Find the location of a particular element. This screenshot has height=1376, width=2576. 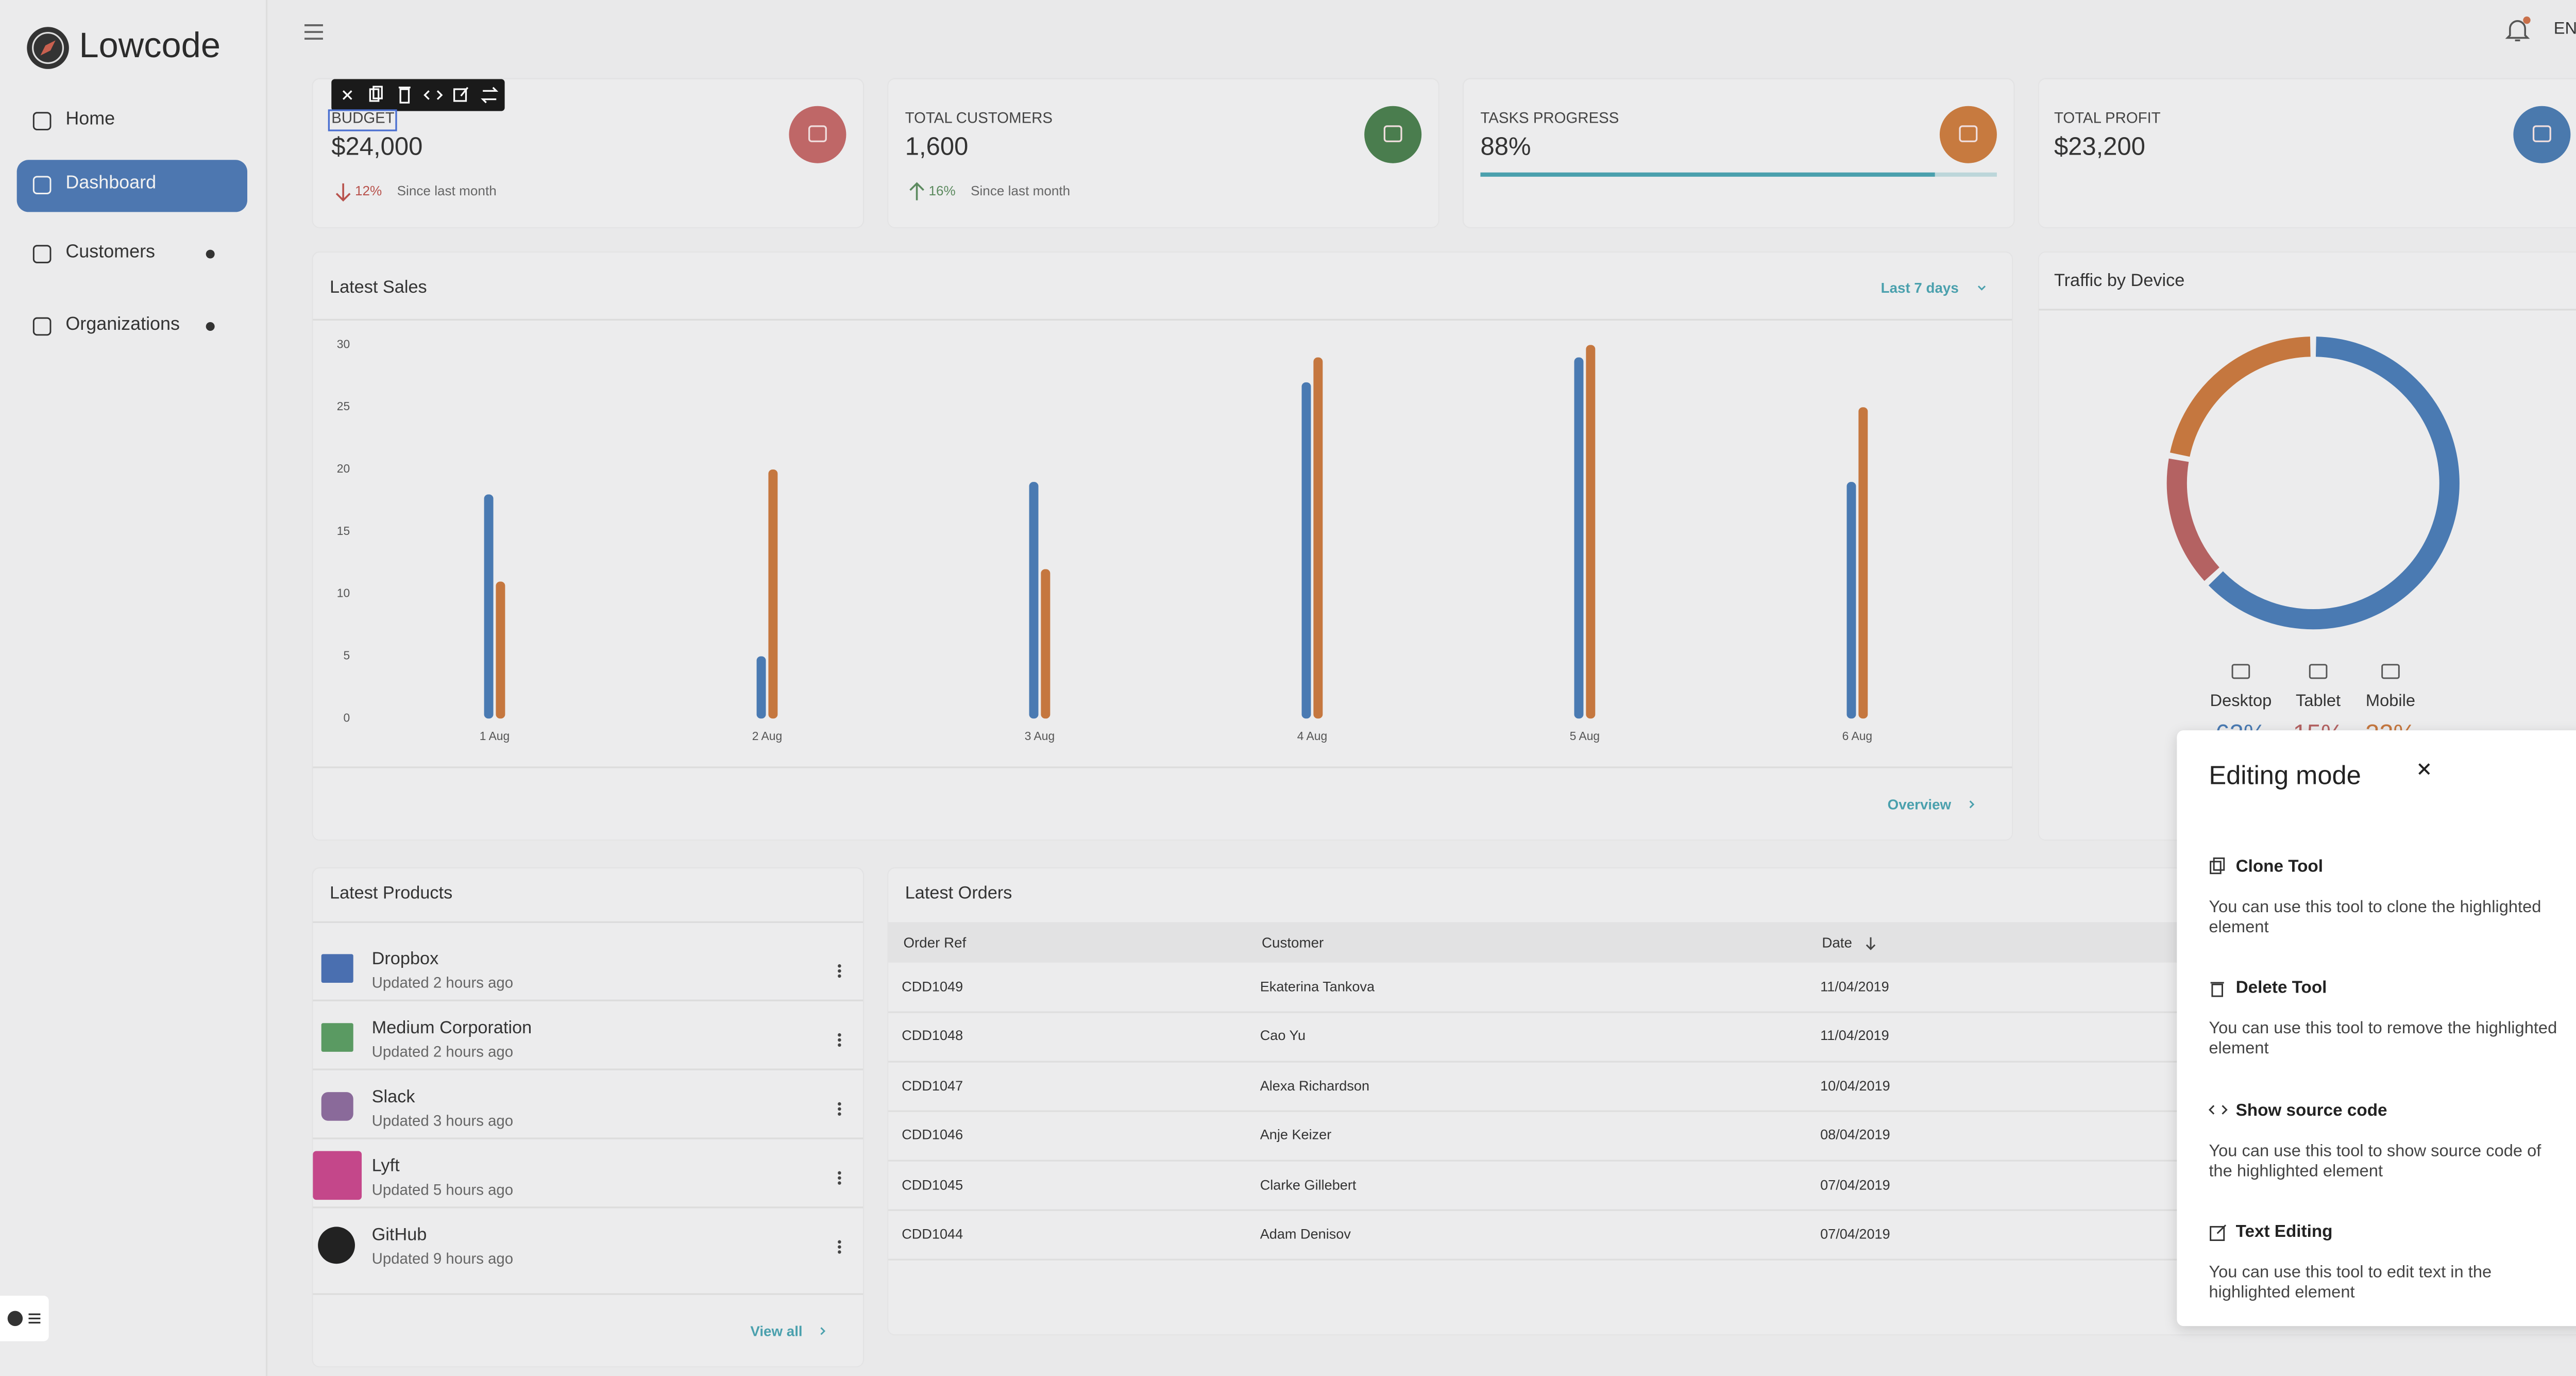

product-name: GitHub is located at coordinates (399, 1234).